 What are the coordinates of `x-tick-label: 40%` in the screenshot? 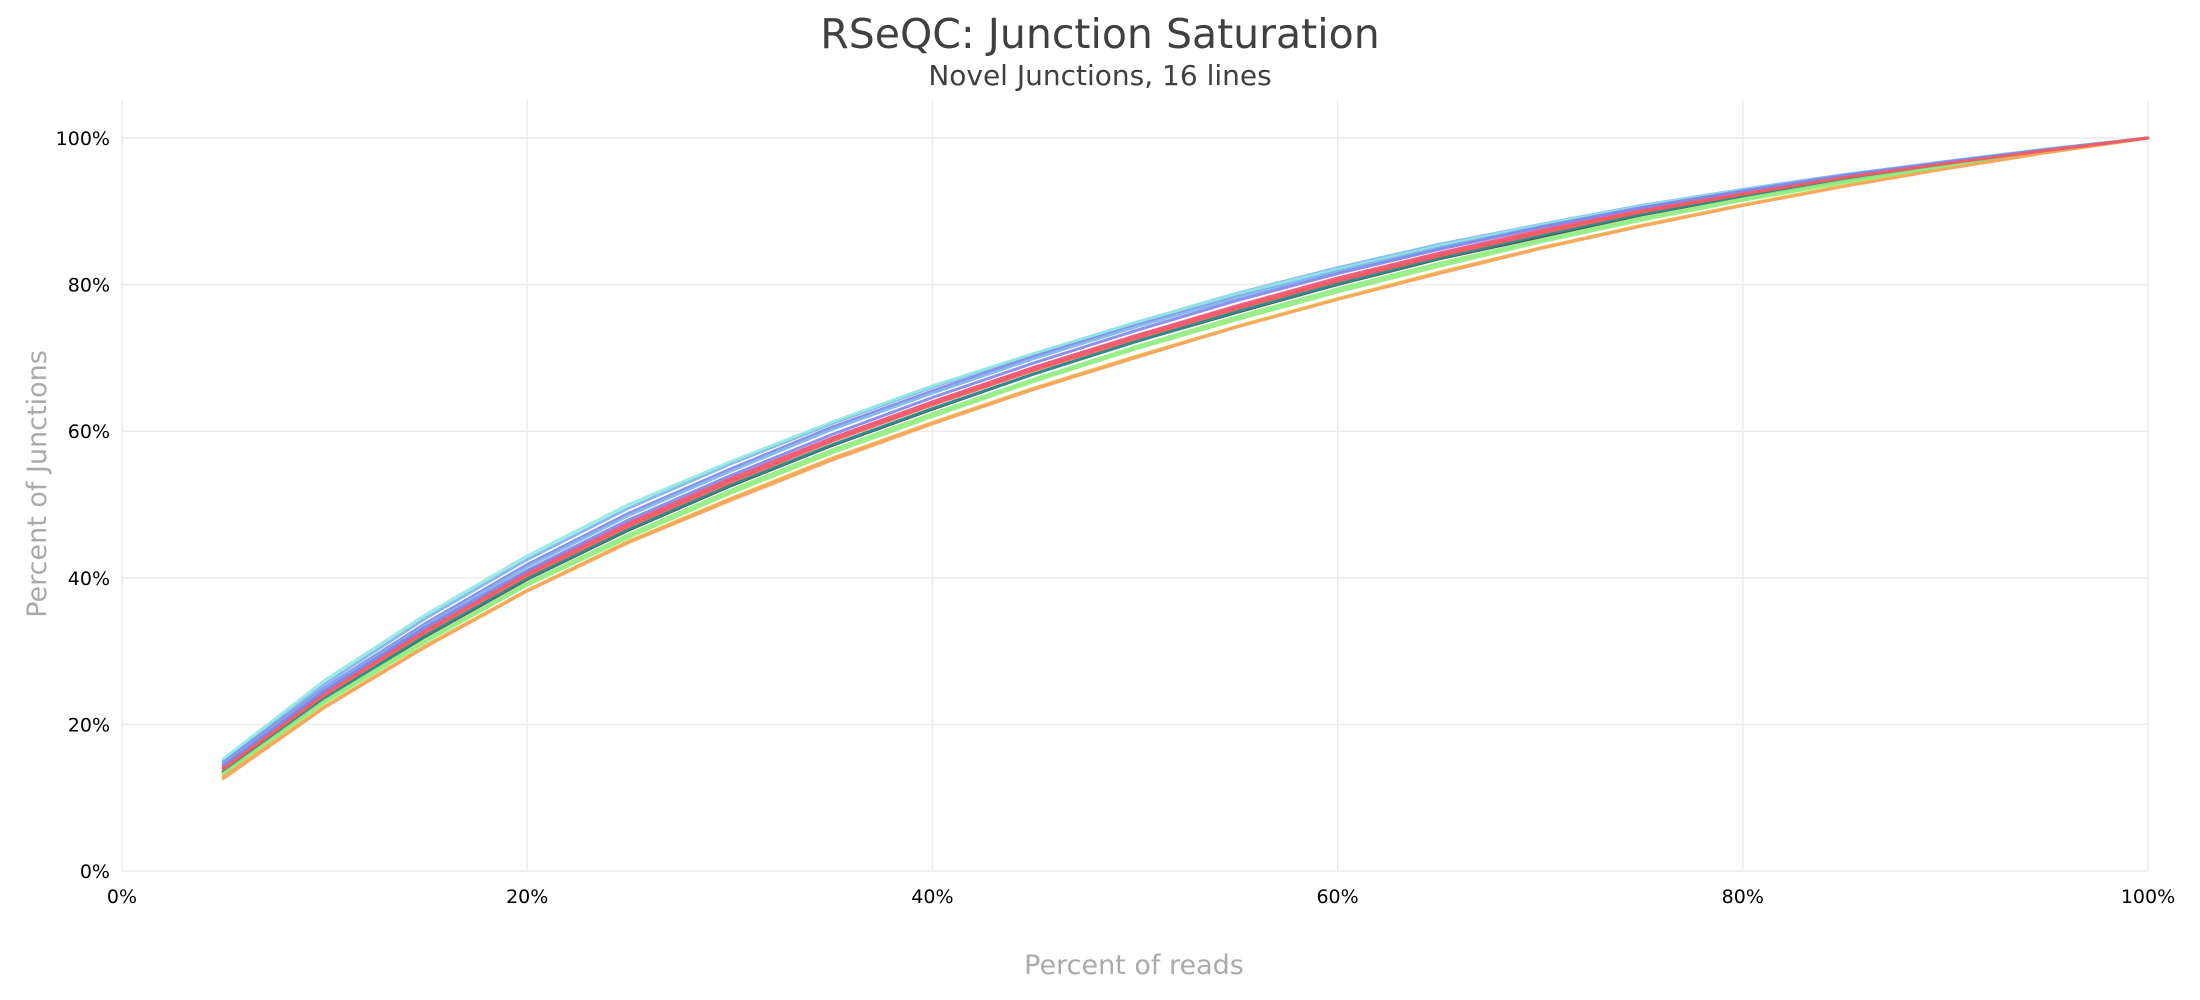 It's located at (932, 897).